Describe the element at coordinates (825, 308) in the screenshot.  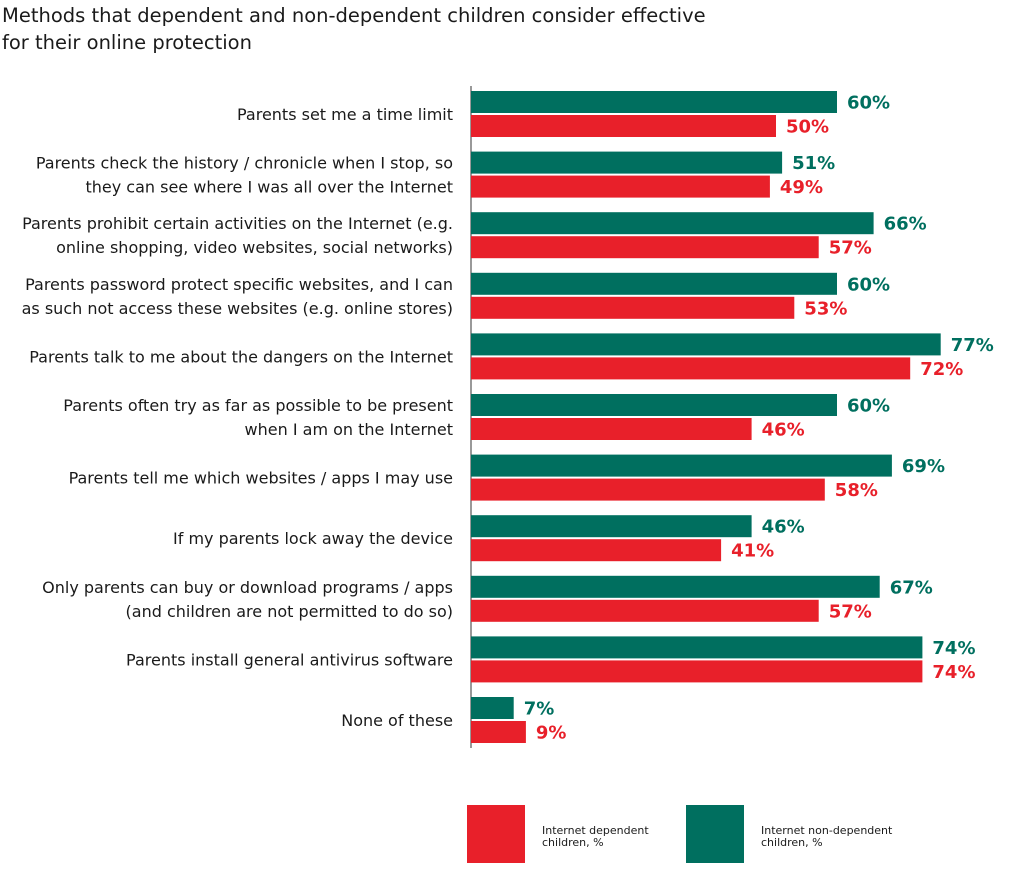
I see `value-label-dependent: 53%` at that location.